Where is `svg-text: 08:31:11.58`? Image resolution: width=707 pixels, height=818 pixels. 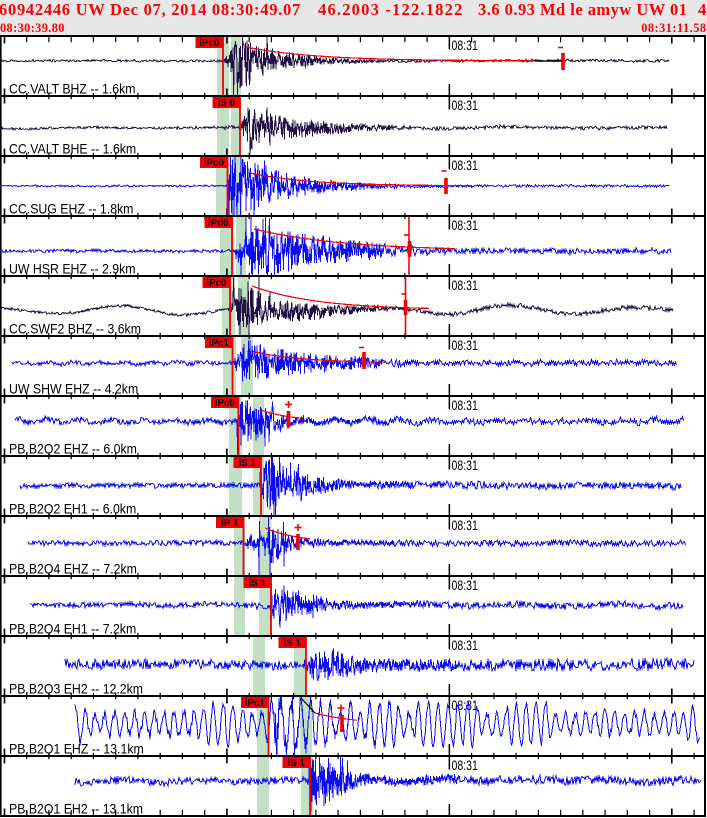
svg-text: 08:31:11.58 is located at coordinates (673, 28).